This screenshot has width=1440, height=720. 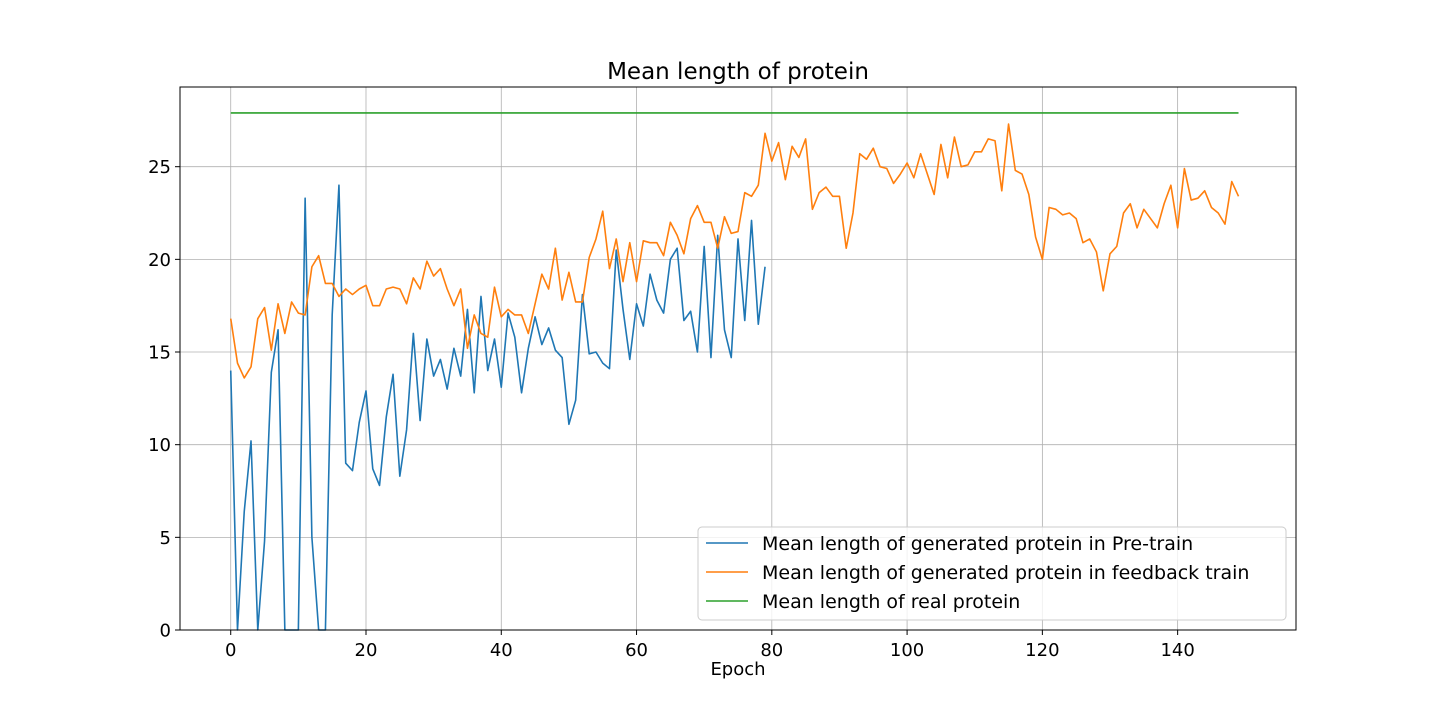 I want to click on y-tick-label: 20, so click(x=159, y=260).